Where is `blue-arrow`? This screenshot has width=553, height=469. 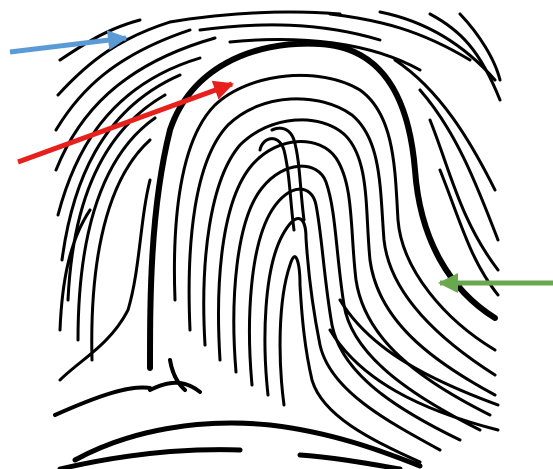 blue-arrow is located at coordinates (68, 42).